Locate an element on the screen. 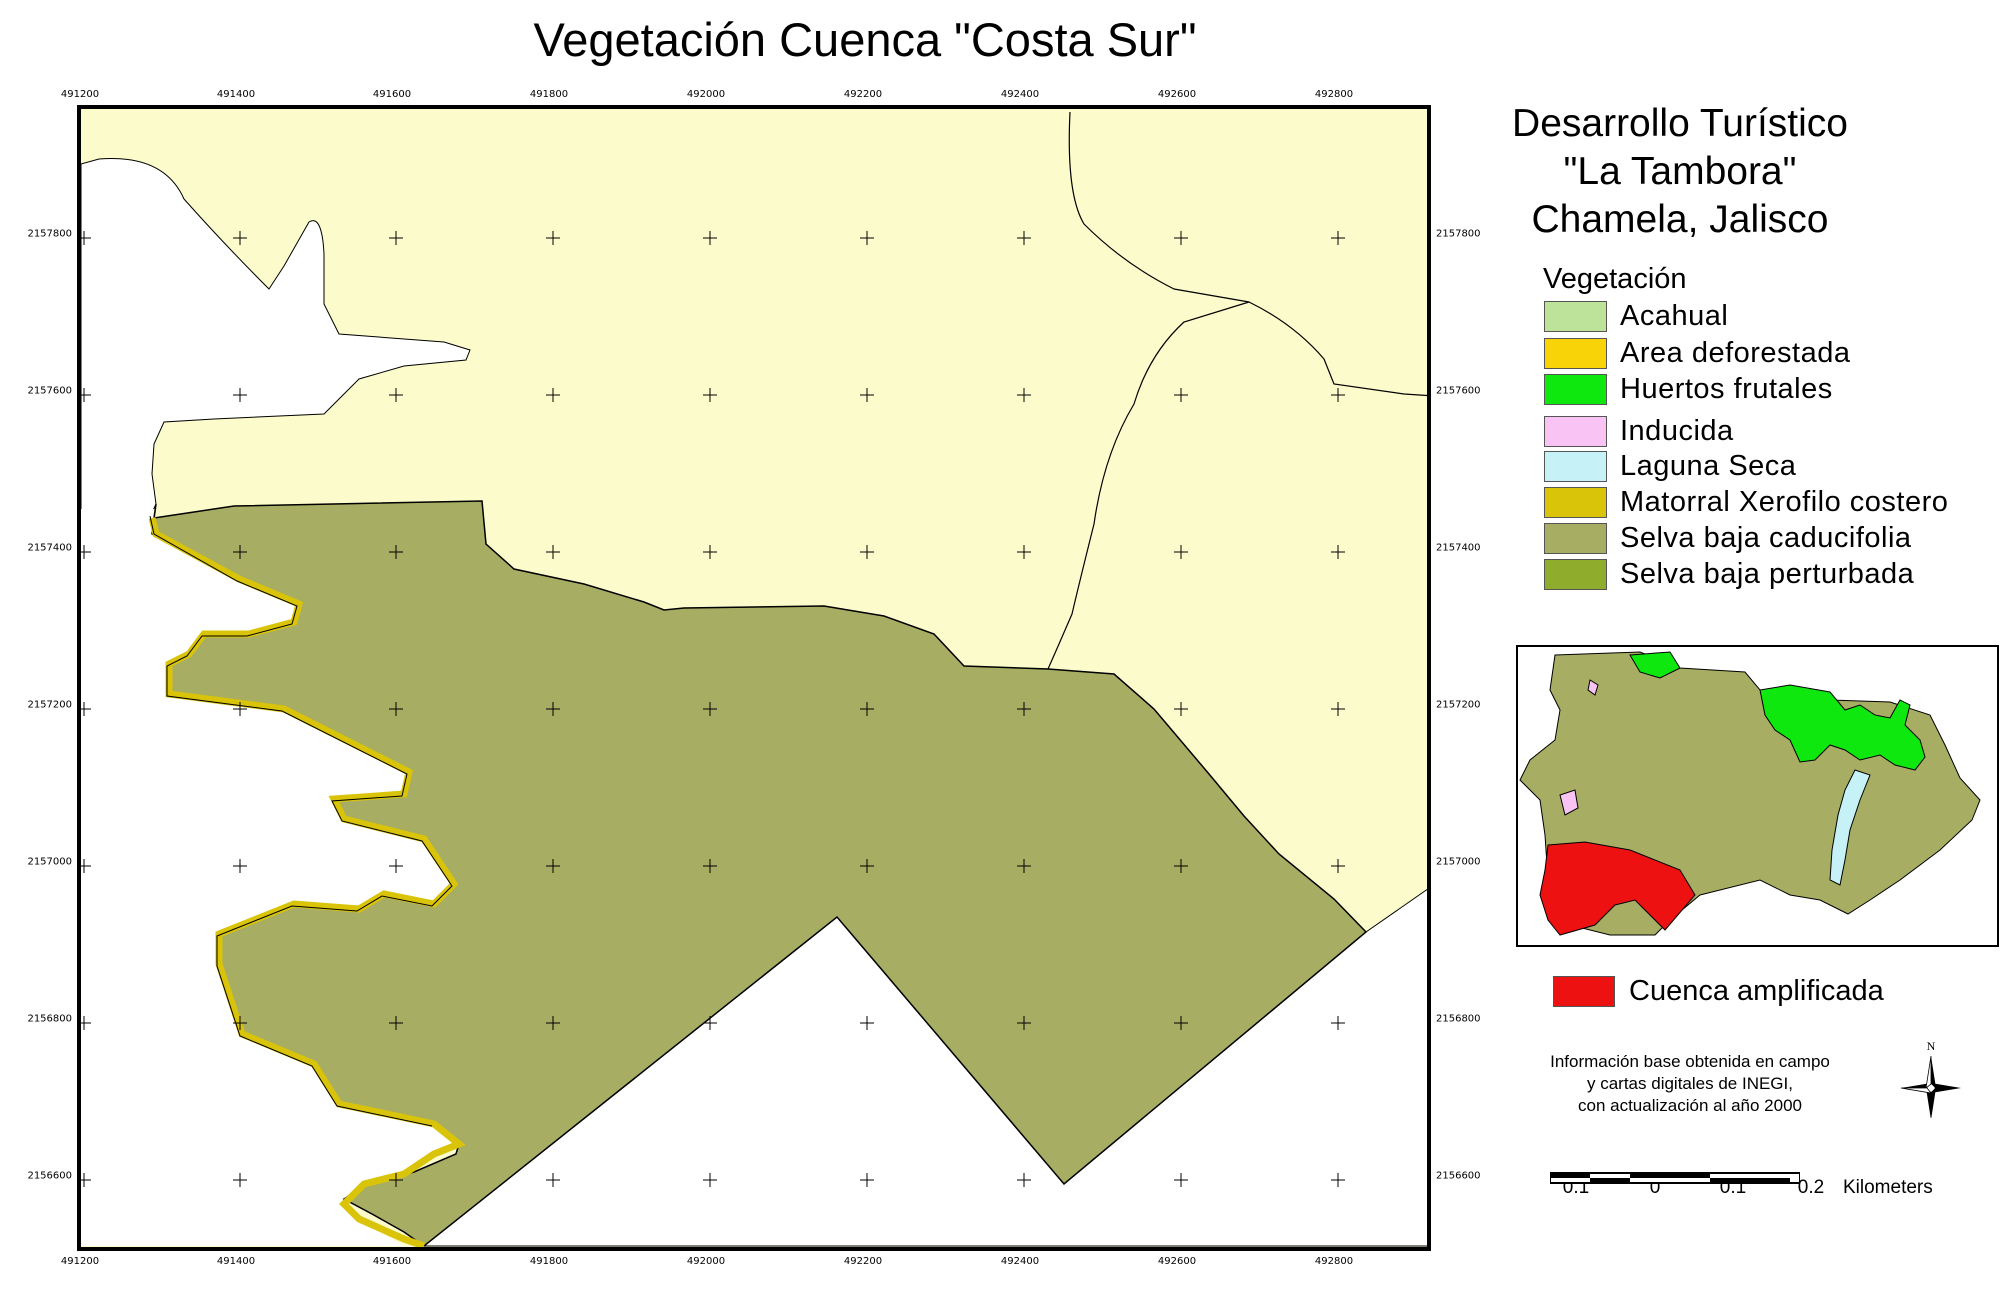 The height and width of the screenshot is (1291, 2011). legend-label: Area deforestada is located at coordinates (1735, 352).